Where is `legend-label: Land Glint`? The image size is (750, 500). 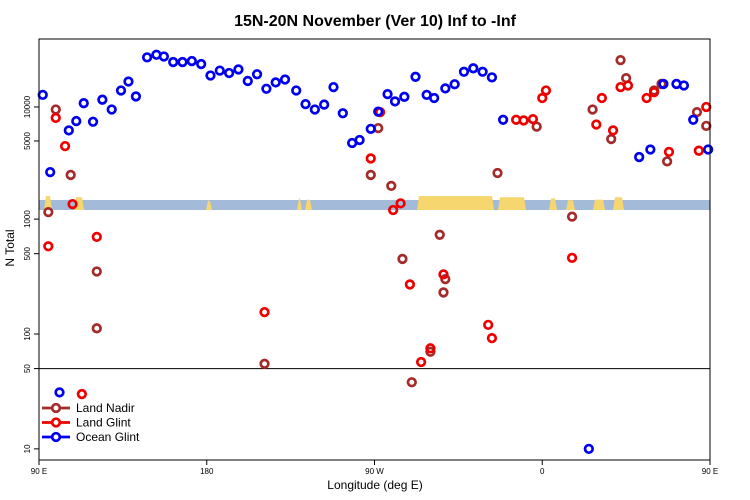 legend-label: Land Glint is located at coordinates (103, 423).